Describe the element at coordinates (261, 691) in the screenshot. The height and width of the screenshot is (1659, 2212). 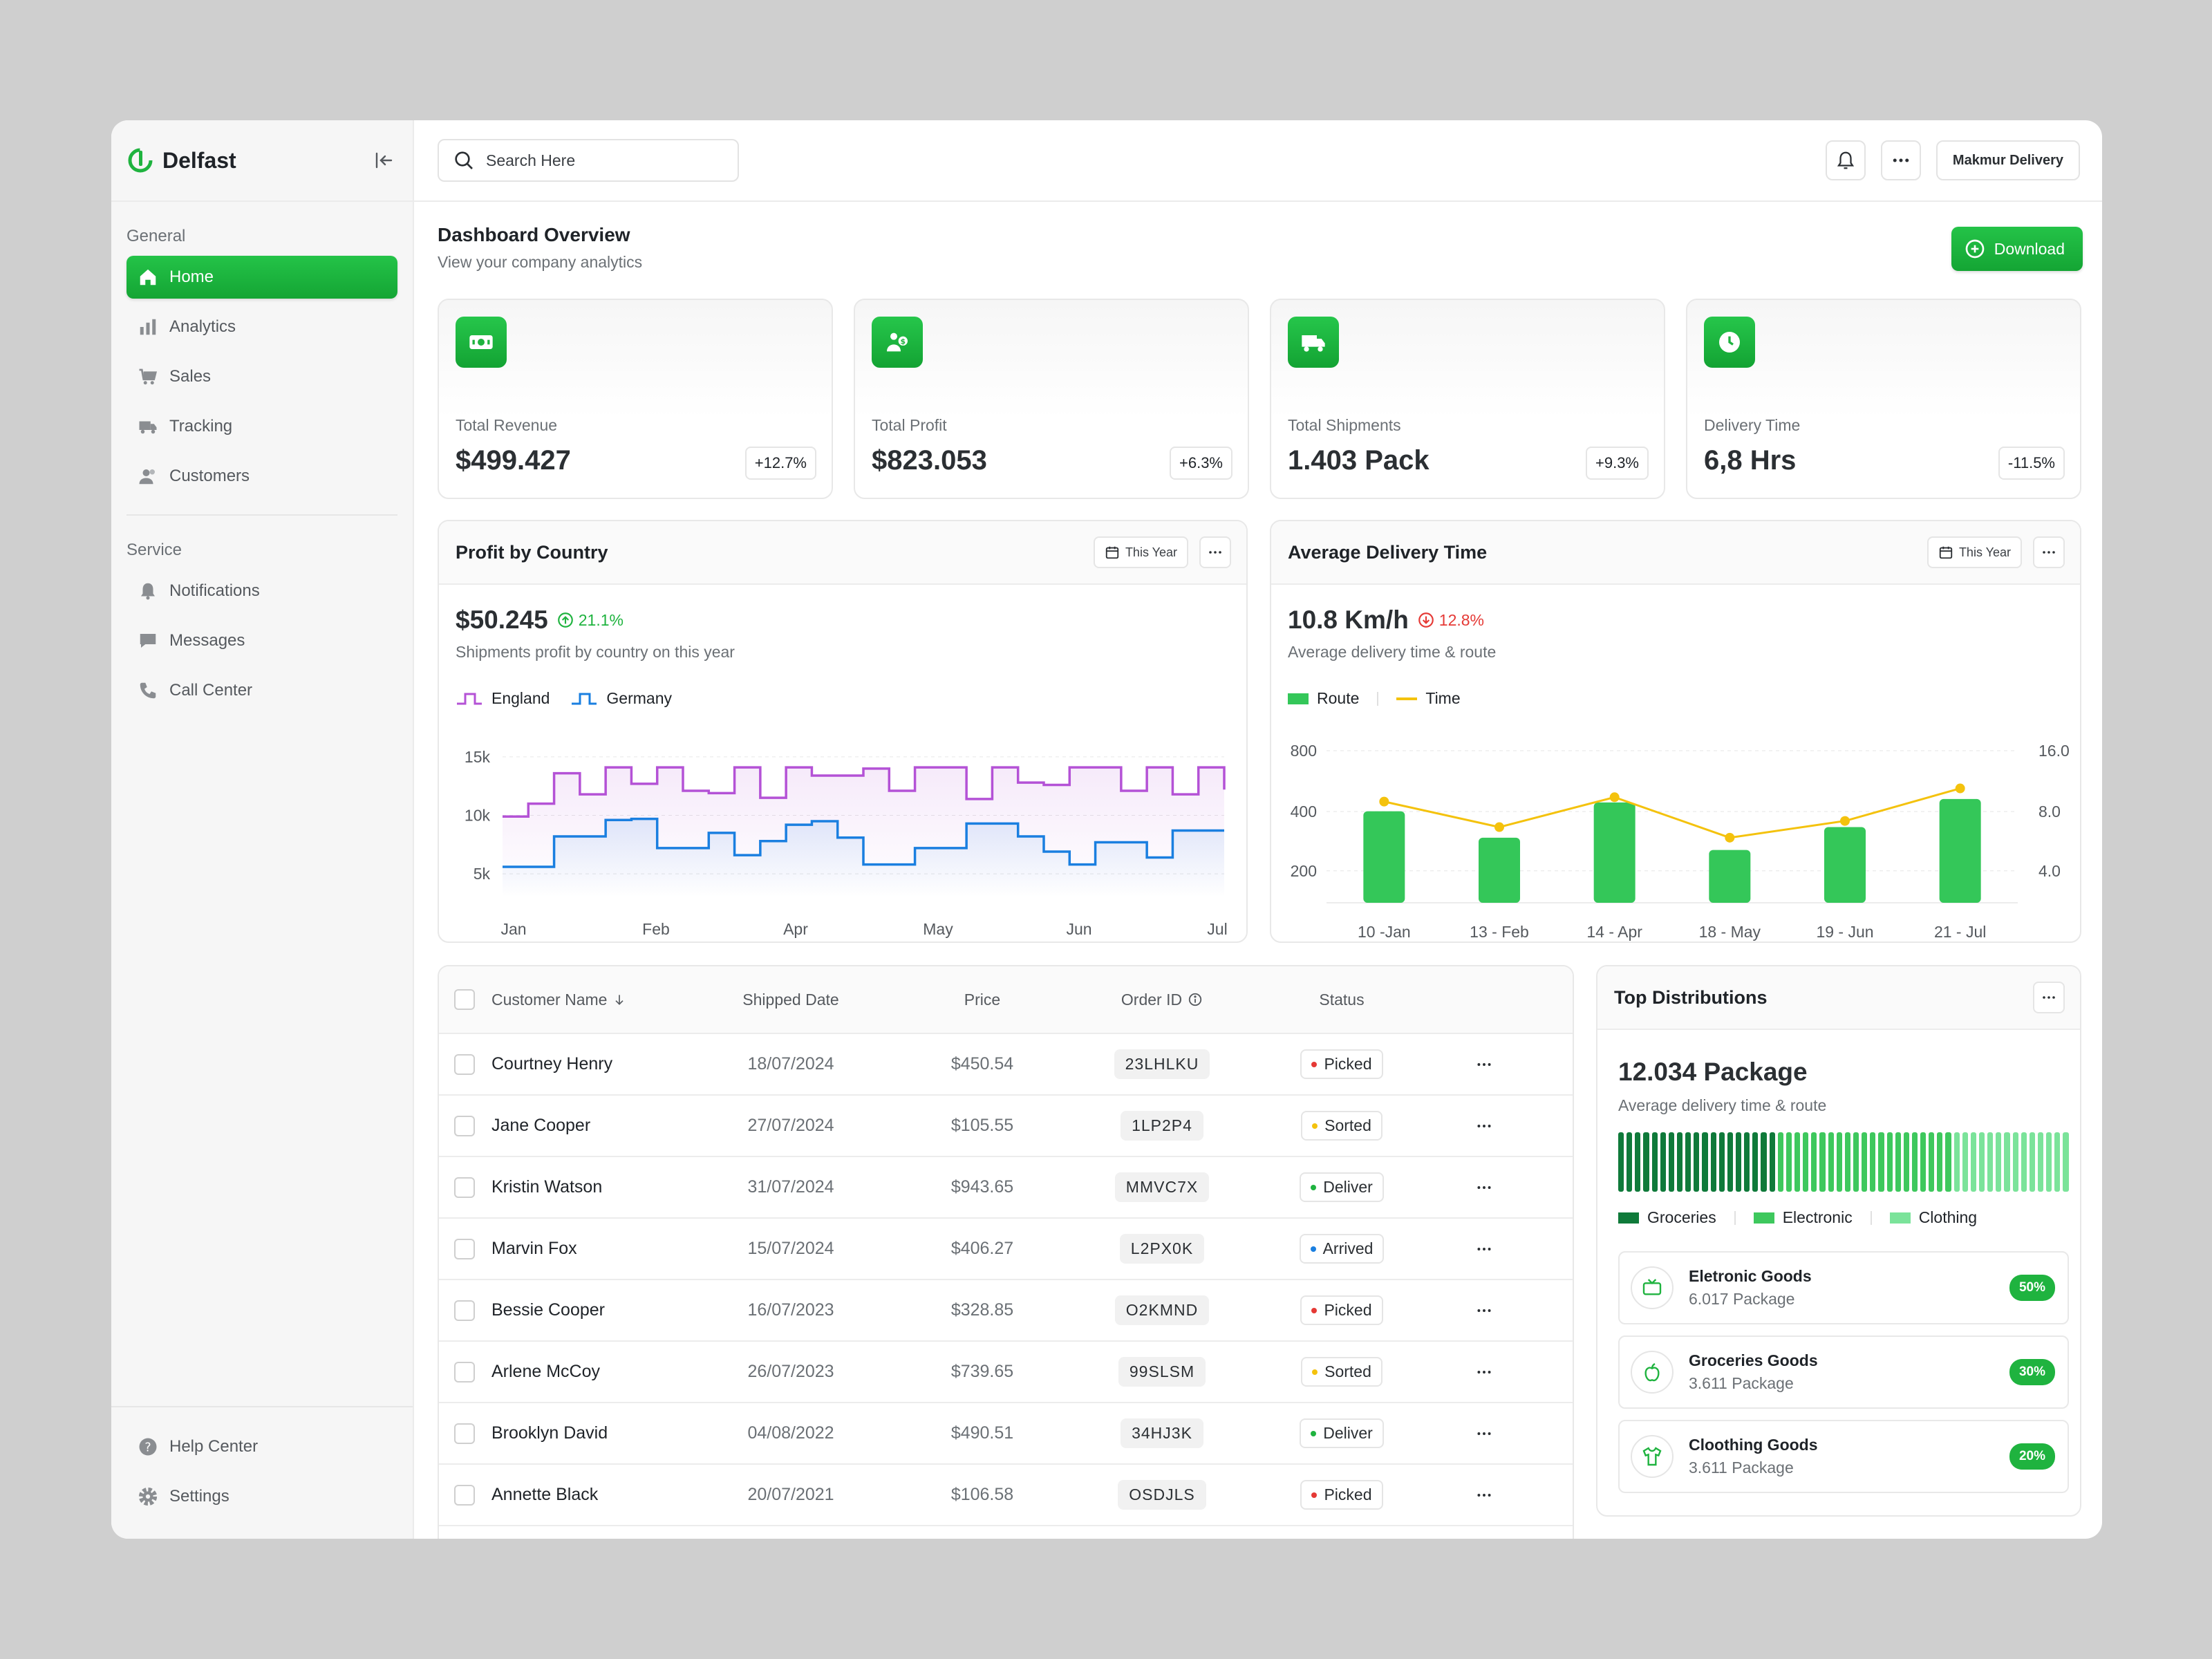
I see `sidebar-item-call-center: Call Center` at that location.